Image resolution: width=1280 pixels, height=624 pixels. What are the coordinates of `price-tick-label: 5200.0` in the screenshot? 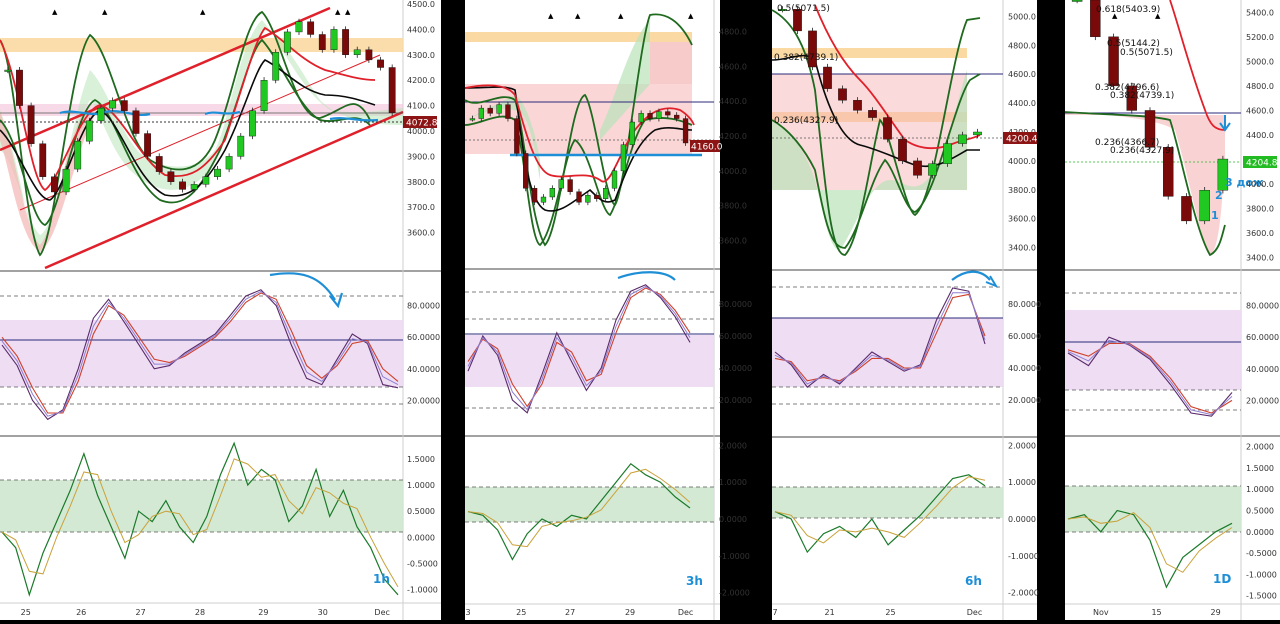 It's located at (1260, 37).